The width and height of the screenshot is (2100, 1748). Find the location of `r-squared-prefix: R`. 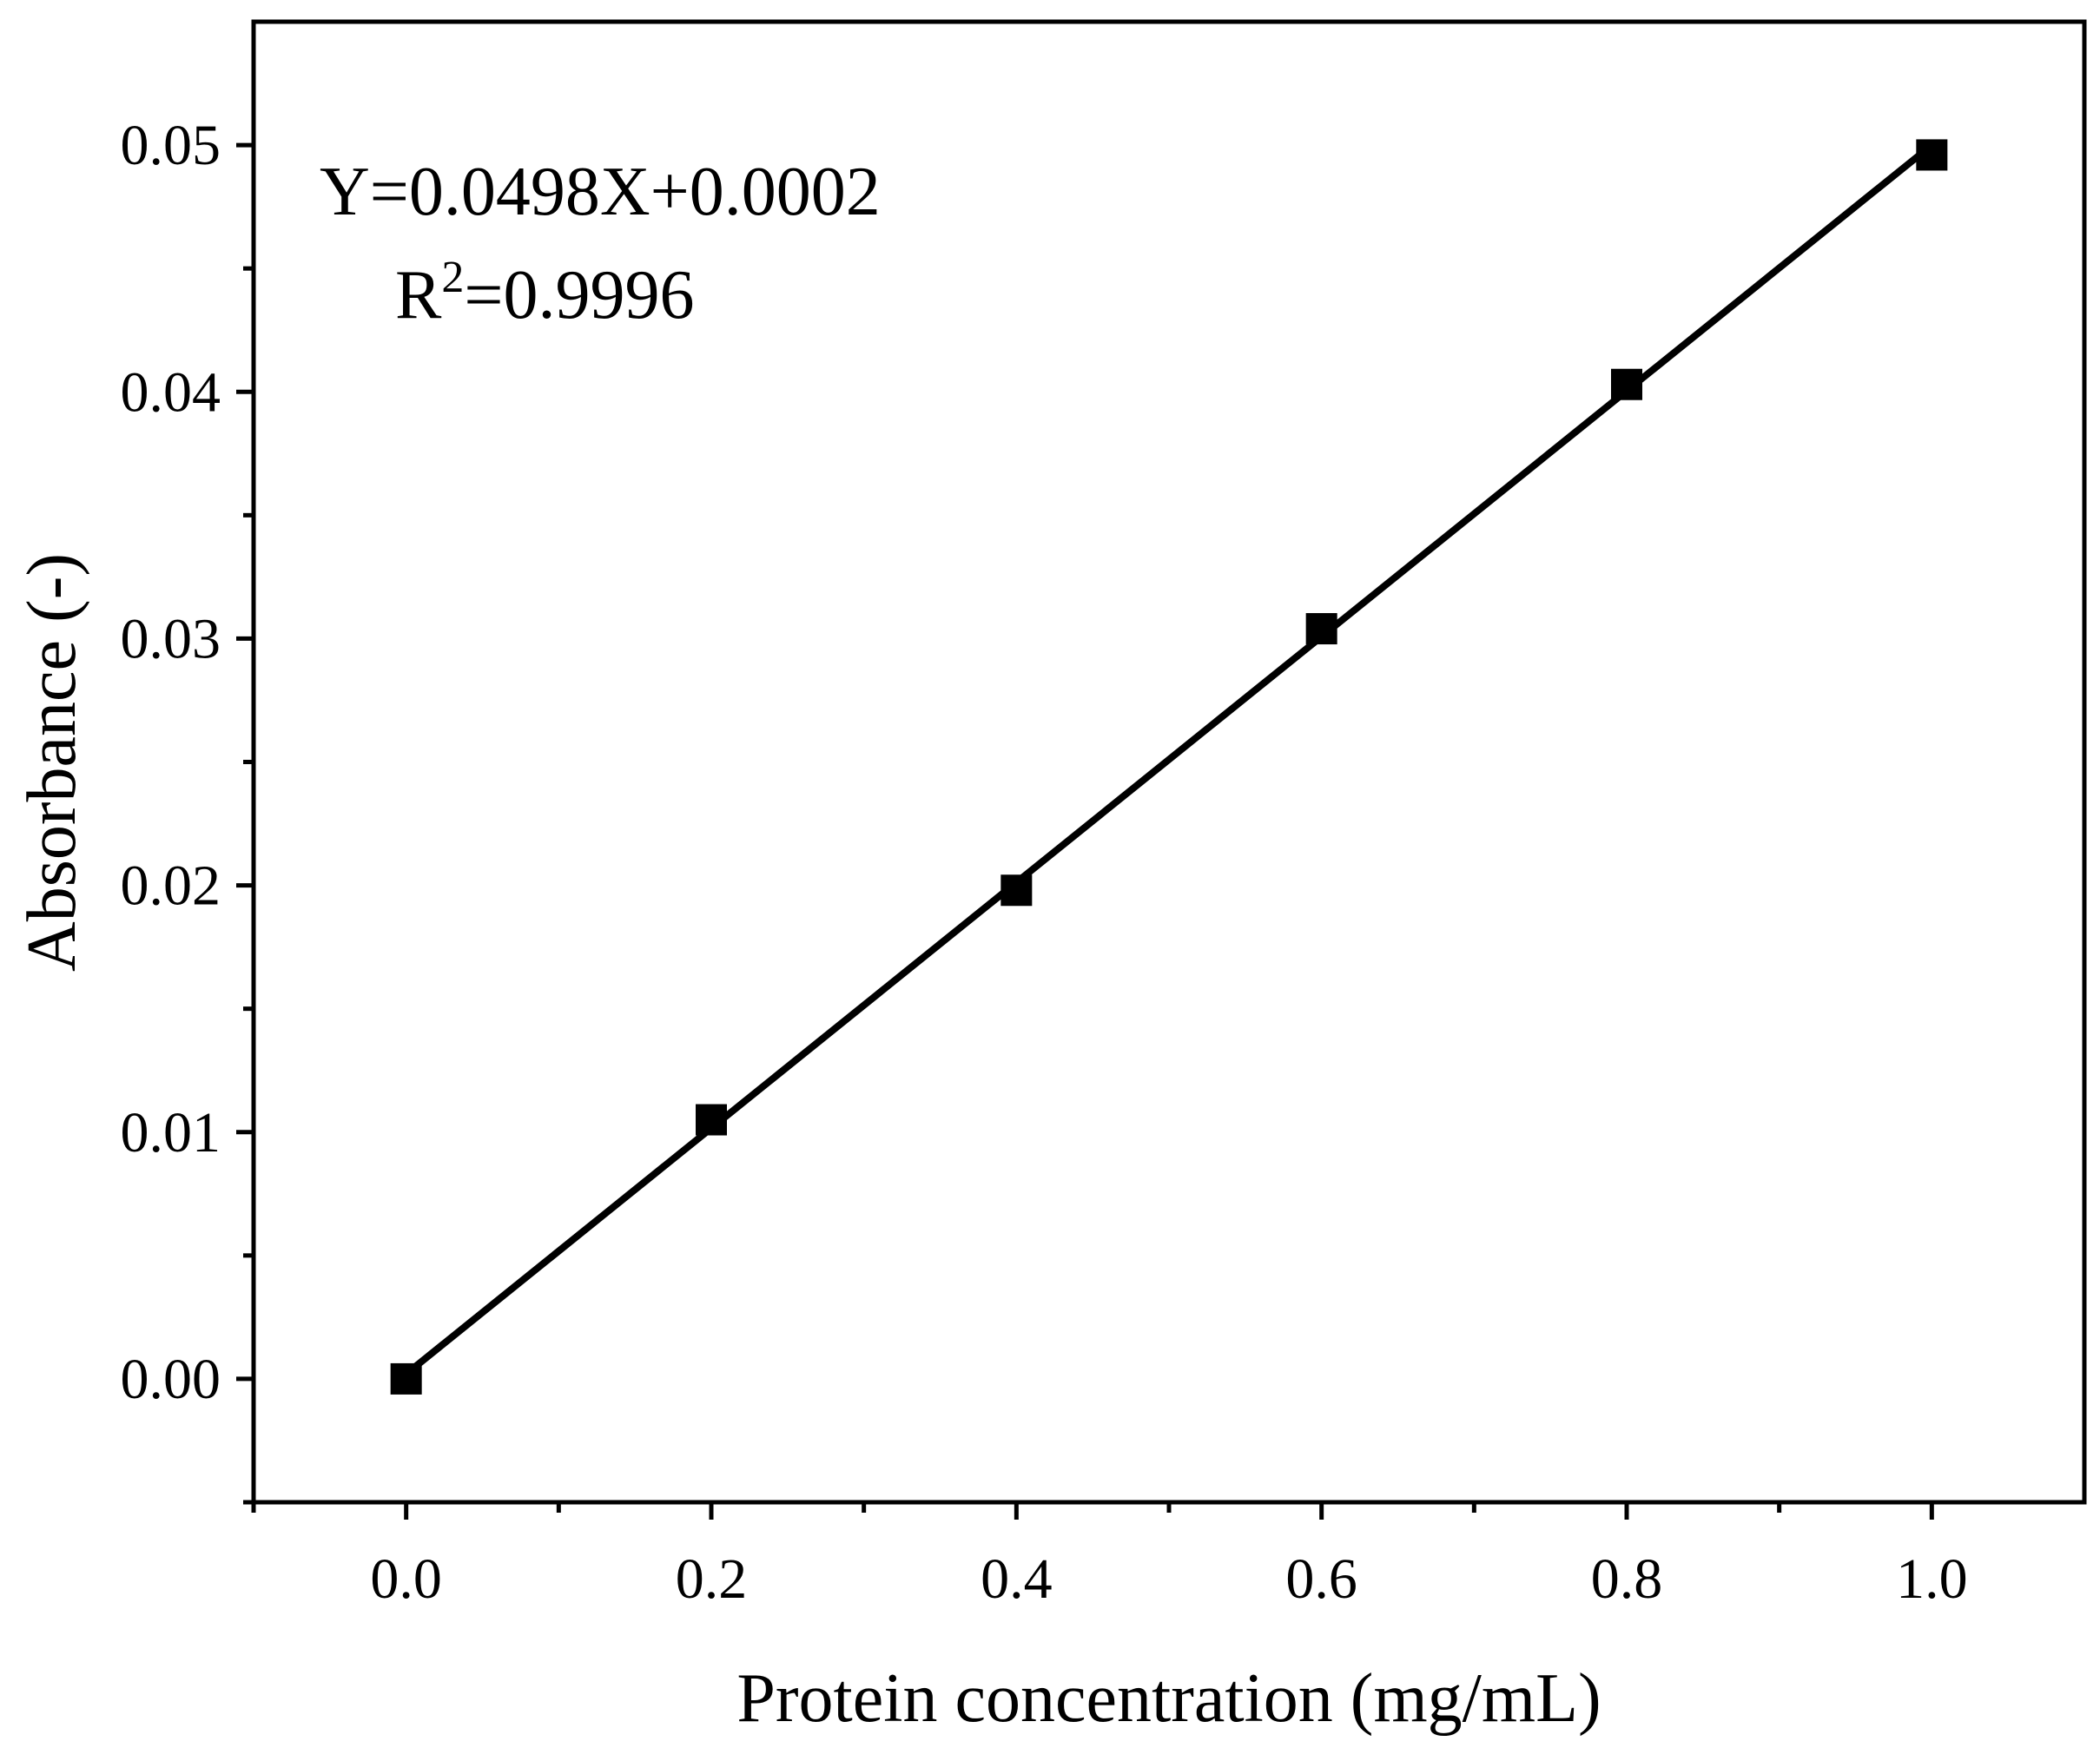

r-squared-prefix: R is located at coordinates (418, 295).